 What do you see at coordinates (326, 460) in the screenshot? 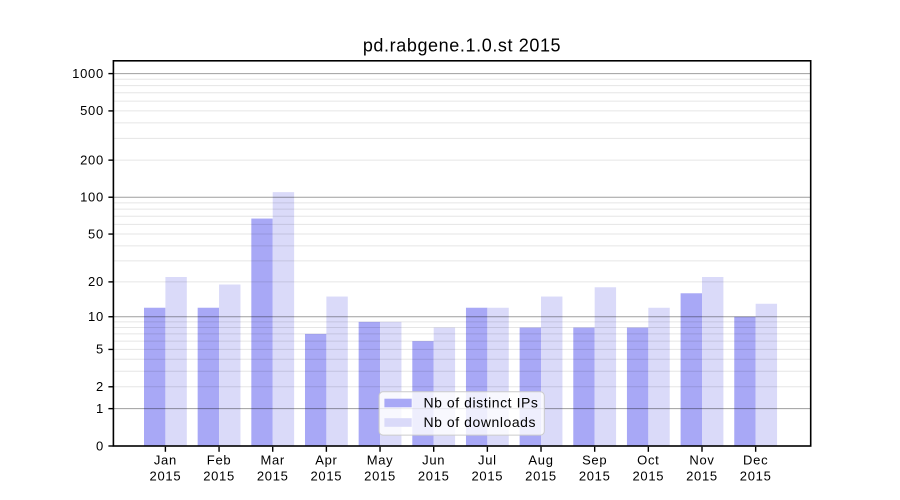
I see `svg-text: Apr` at bounding box center [326, 460].